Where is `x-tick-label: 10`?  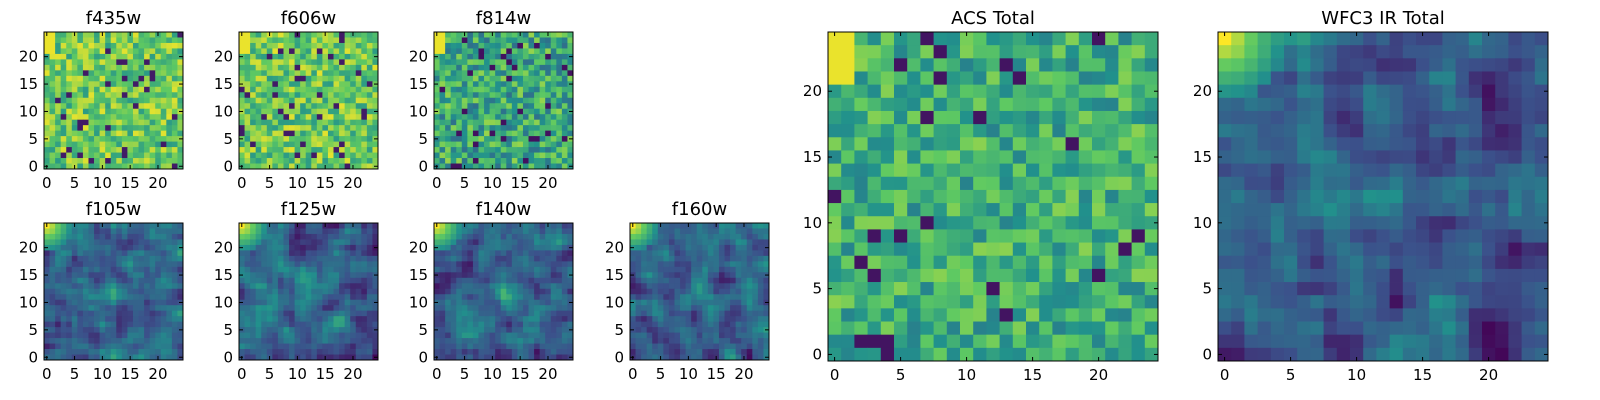 x-tick-label: 10 is located at coordinates (688, 374).